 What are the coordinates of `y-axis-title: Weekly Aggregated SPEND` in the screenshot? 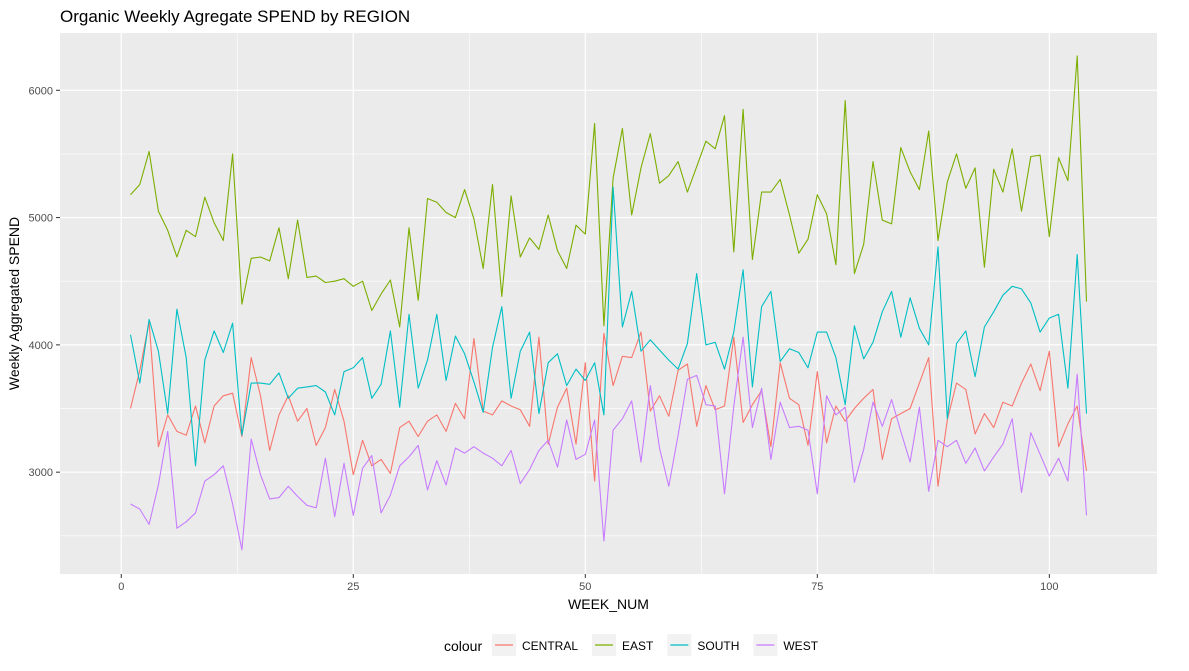 It's located at (14, 303).